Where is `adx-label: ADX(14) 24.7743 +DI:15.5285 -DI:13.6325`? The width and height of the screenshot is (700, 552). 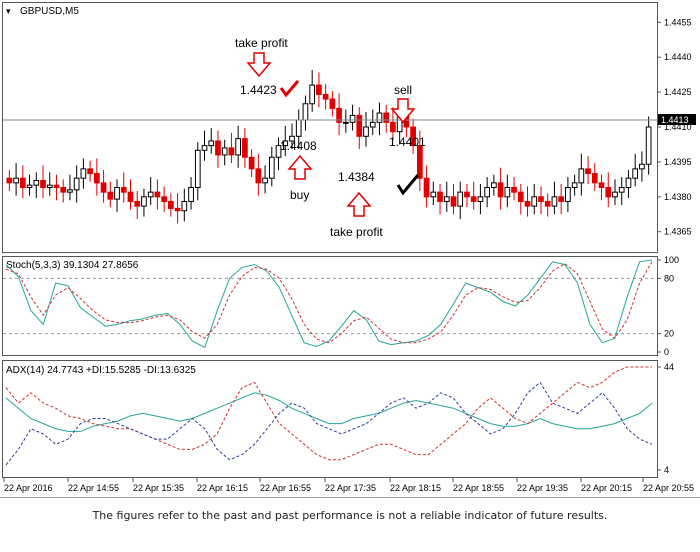
adx-label: ADX(14) 24.7743 +DI:15.5285 -DI:13.6325 is located at coordinates (101, 370).